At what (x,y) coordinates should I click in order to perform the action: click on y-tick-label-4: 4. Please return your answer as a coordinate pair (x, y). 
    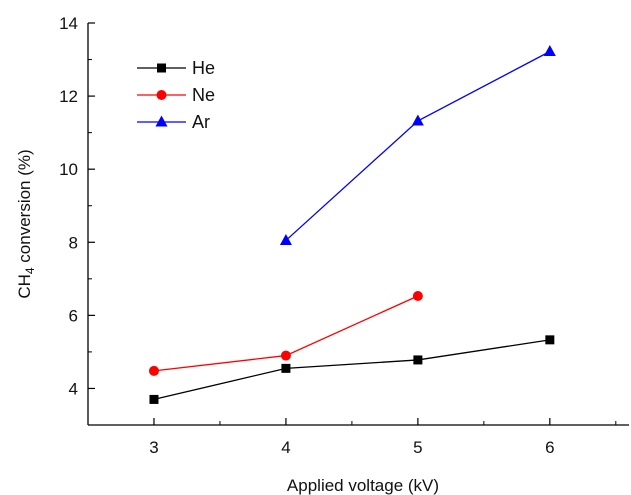
    Looking at the image, I should click on (73, 388).